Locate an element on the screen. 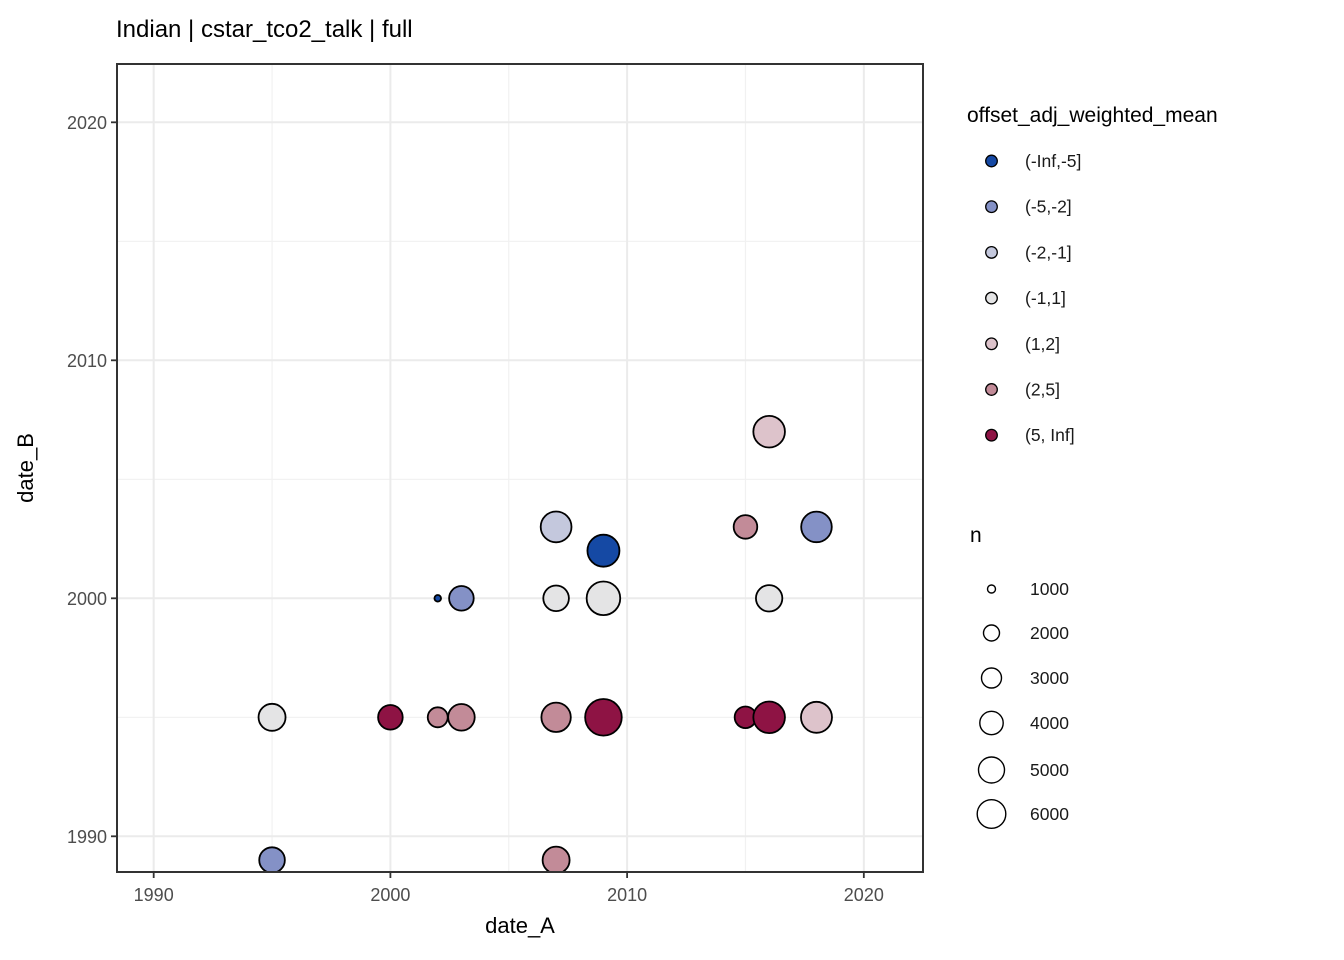 This screenshot has width=1344, height=960. x-tick-label: 2000 is located at coordinates (390, 895).